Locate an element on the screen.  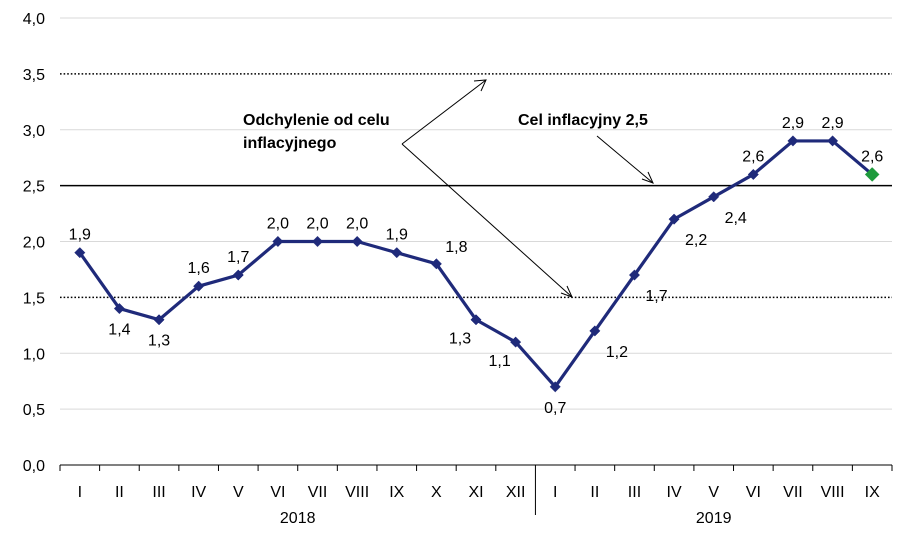
year-label: 2018 is located at coordinates (298, 518).